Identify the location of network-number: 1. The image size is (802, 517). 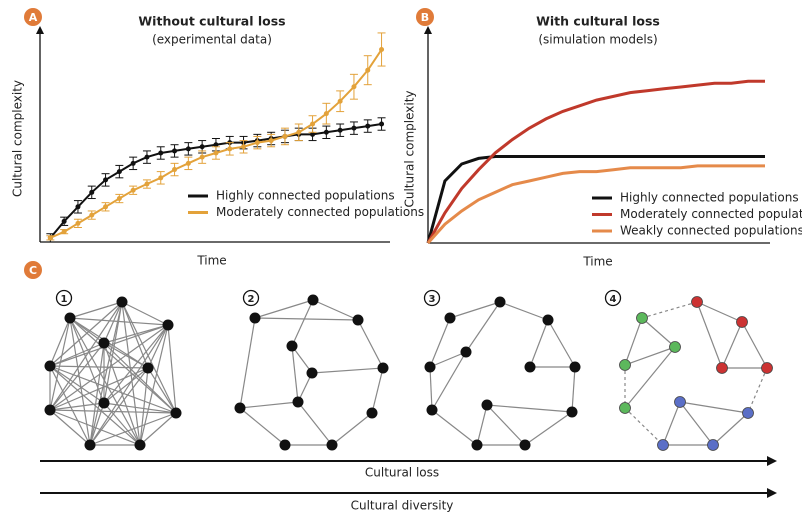
(64, 299).